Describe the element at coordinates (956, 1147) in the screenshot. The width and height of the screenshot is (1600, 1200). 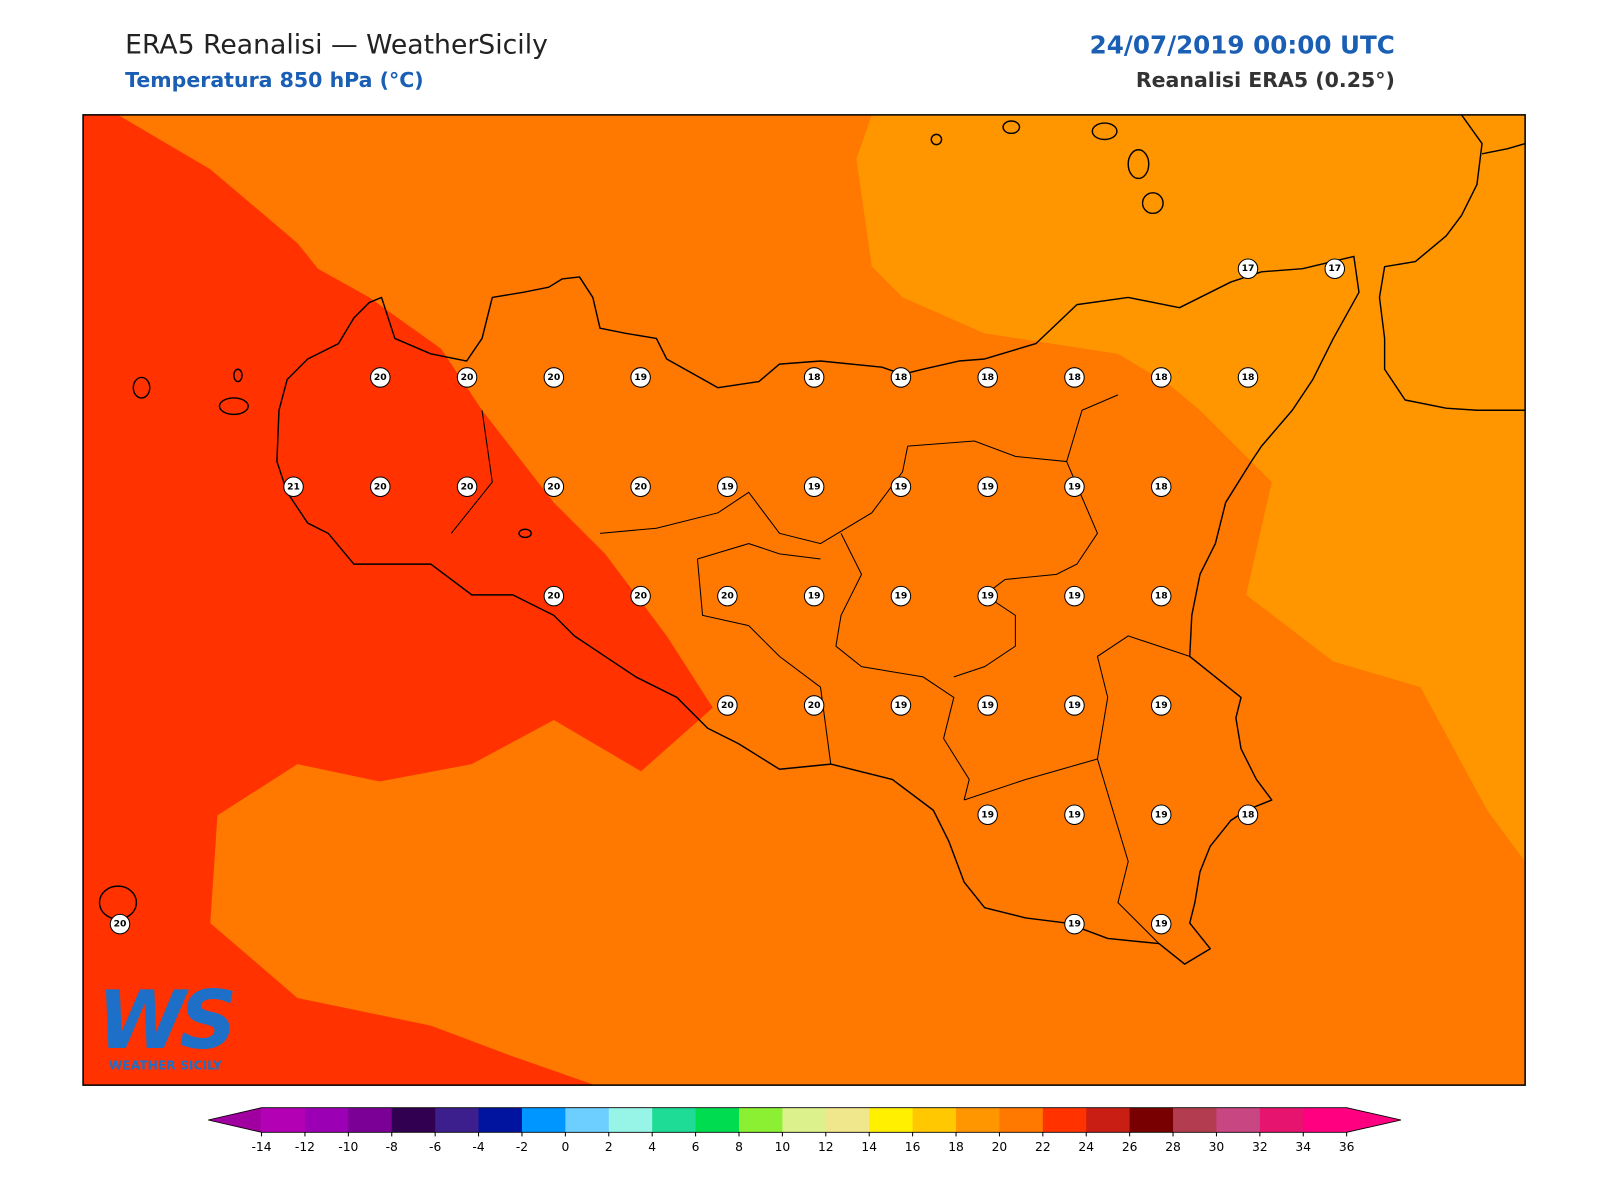
I see `colorbar-tick-label: 18` at that location.